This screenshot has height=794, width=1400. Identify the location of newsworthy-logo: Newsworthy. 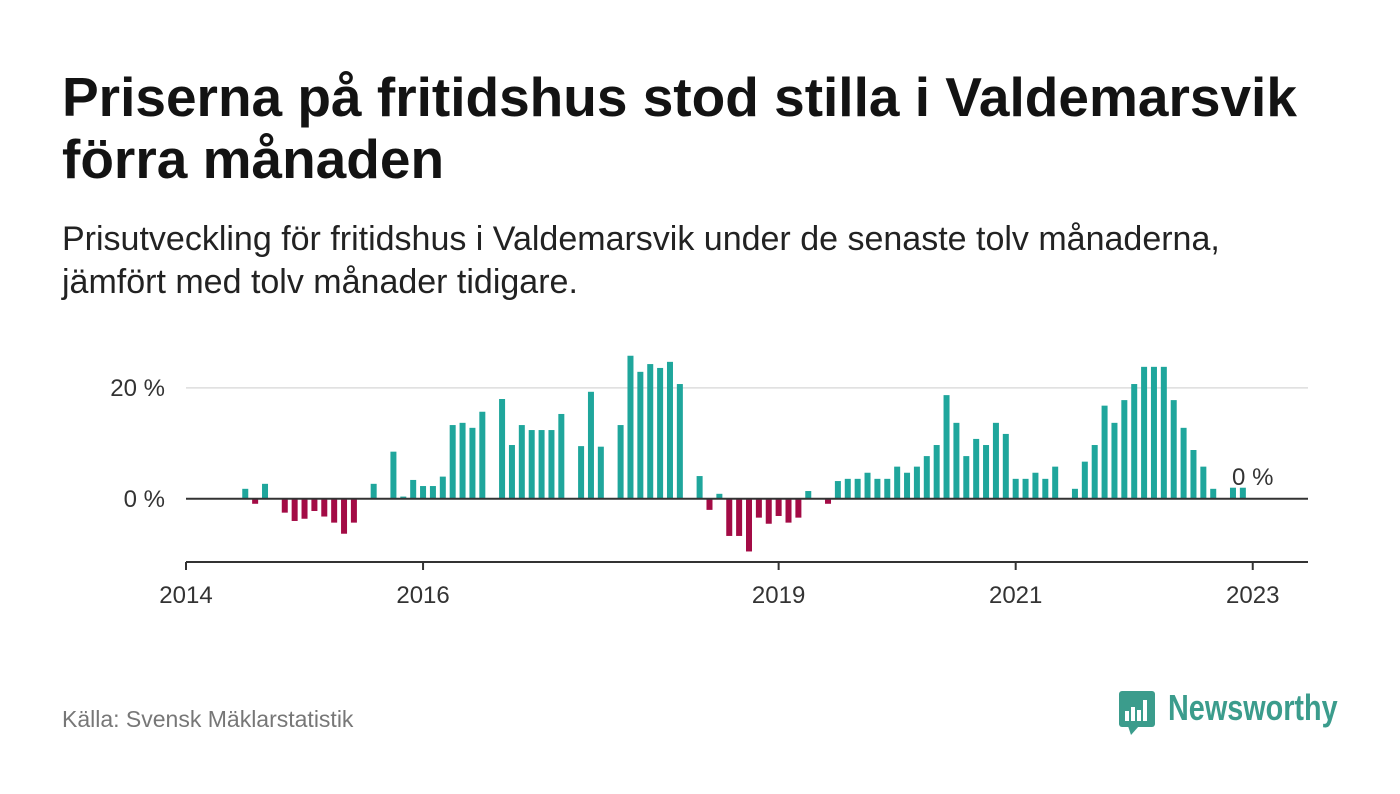
(1254, 712).